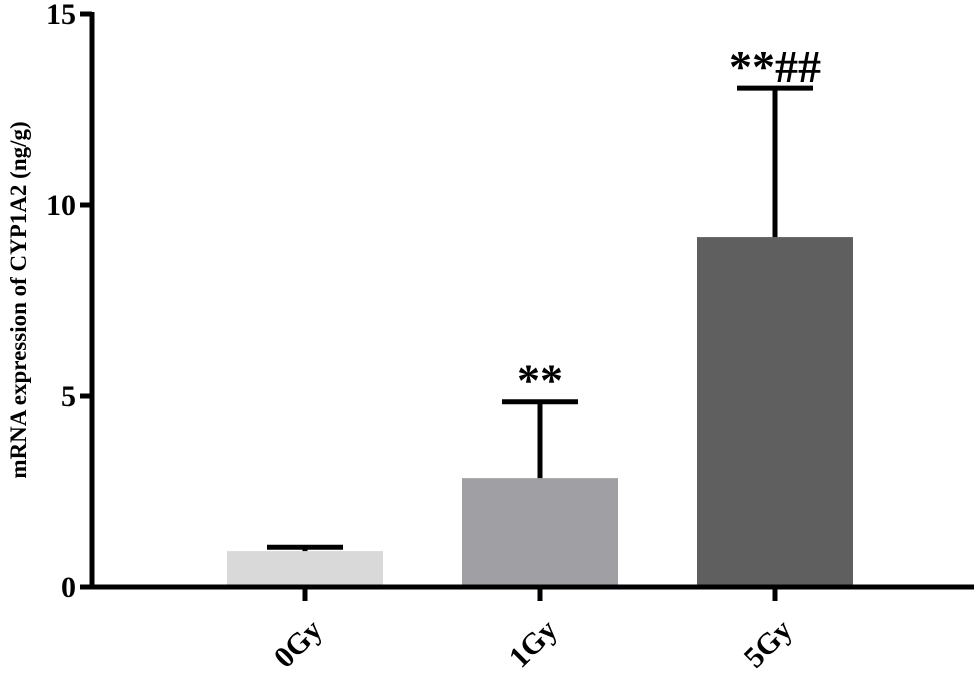  I want to click on y-tick-label: 15, so click(61, 15).